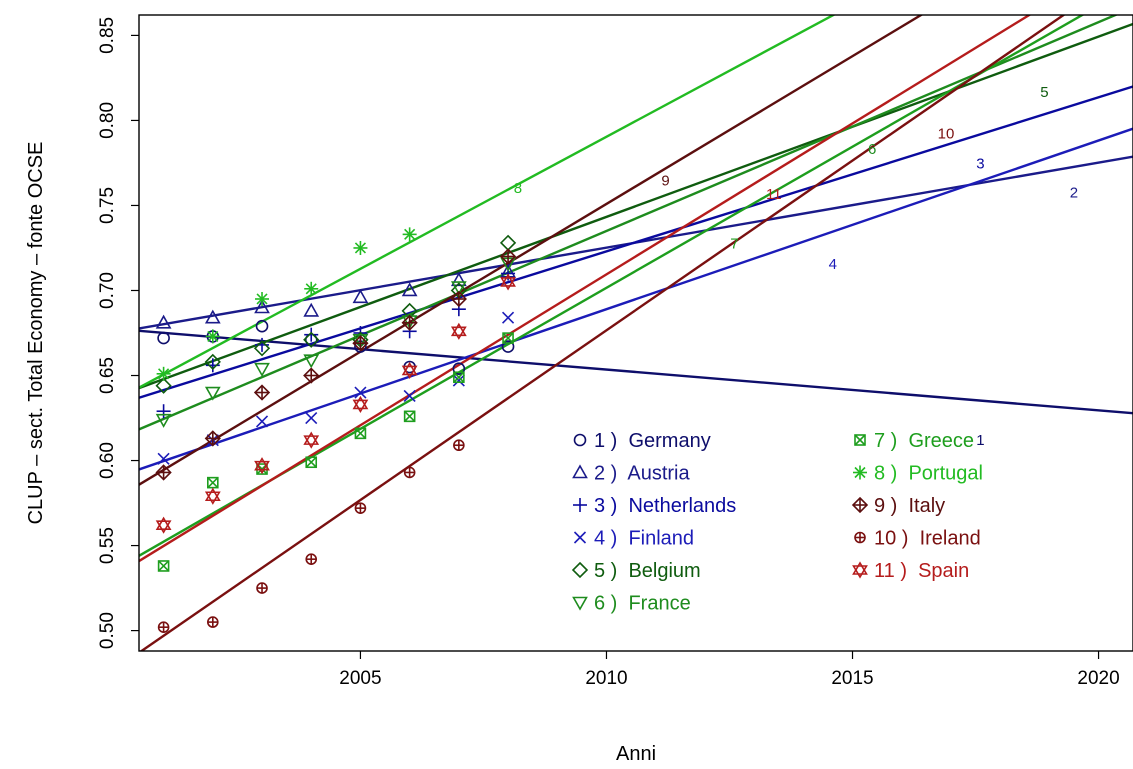 This screenshot has height=769, width=1133. What do you see at coordinates (360, 678) in the screenshot?
I see `x-tick-label: 2005` at bounding box center [360, 678].